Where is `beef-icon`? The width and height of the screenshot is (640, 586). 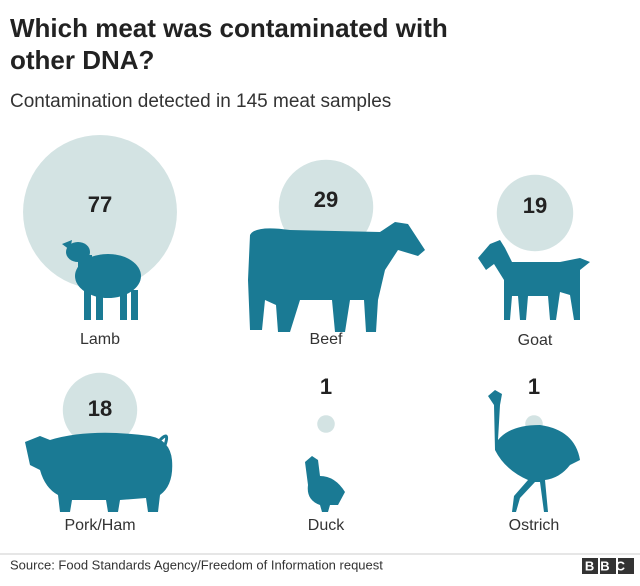
beef-icon is located at coordinates (336, 277).